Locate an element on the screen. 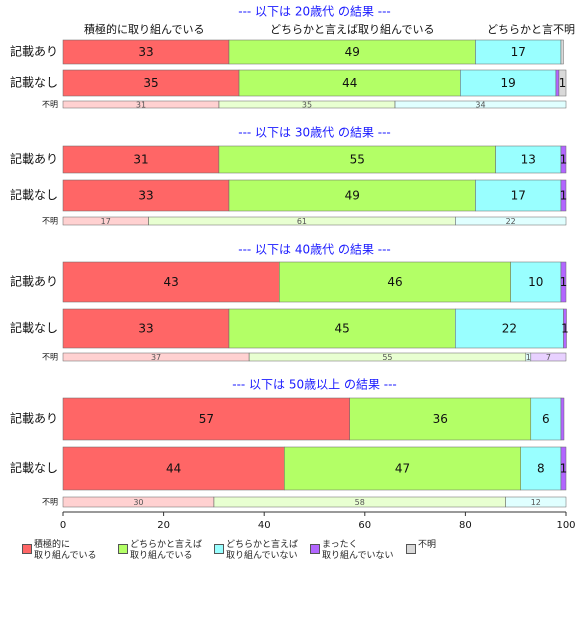 The width and height of the screenshot is (580, 636). value-label: 34 is located at coordinates (480, 105).